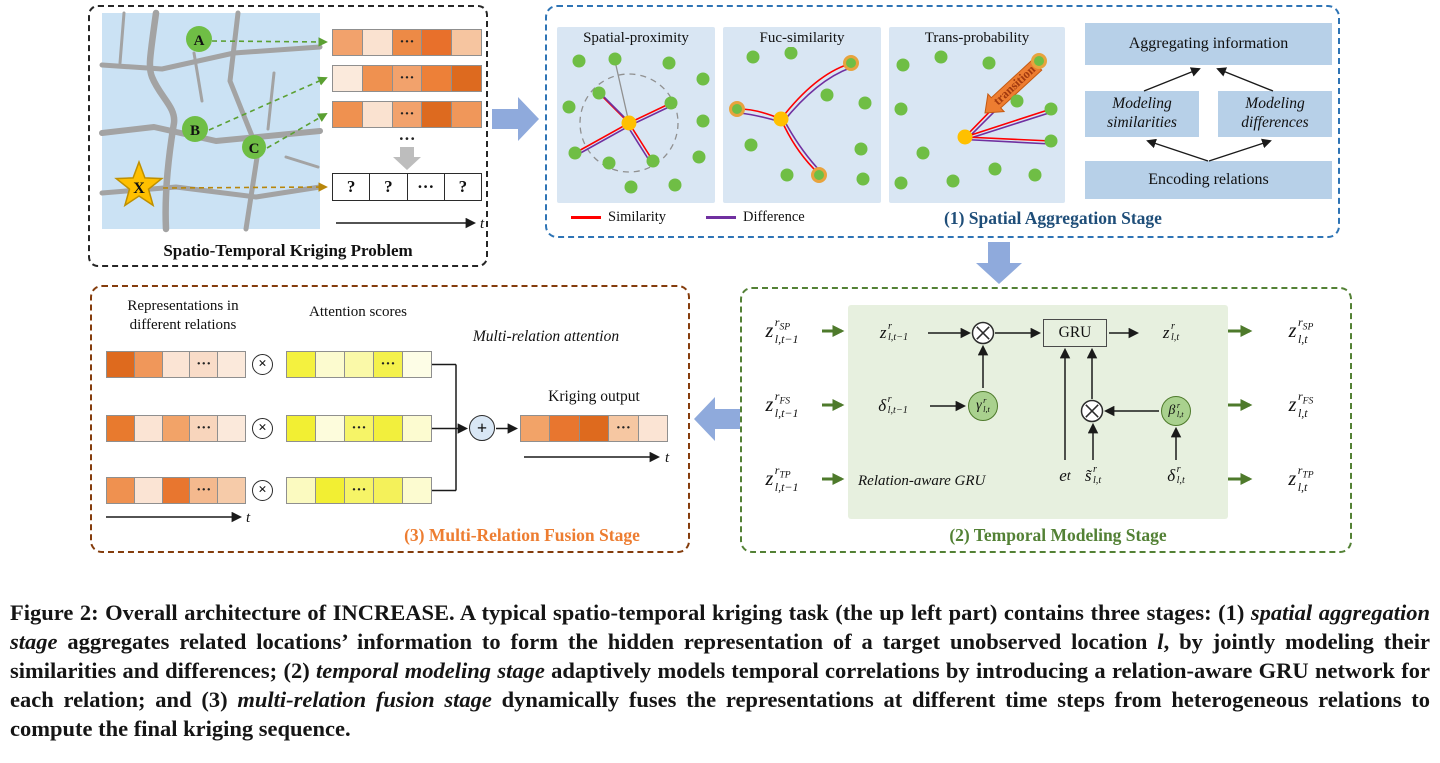 This screenshot has width=1440, height=763. I want to click on func-similarity-title: Fuc-similarity, so click(802, 38).